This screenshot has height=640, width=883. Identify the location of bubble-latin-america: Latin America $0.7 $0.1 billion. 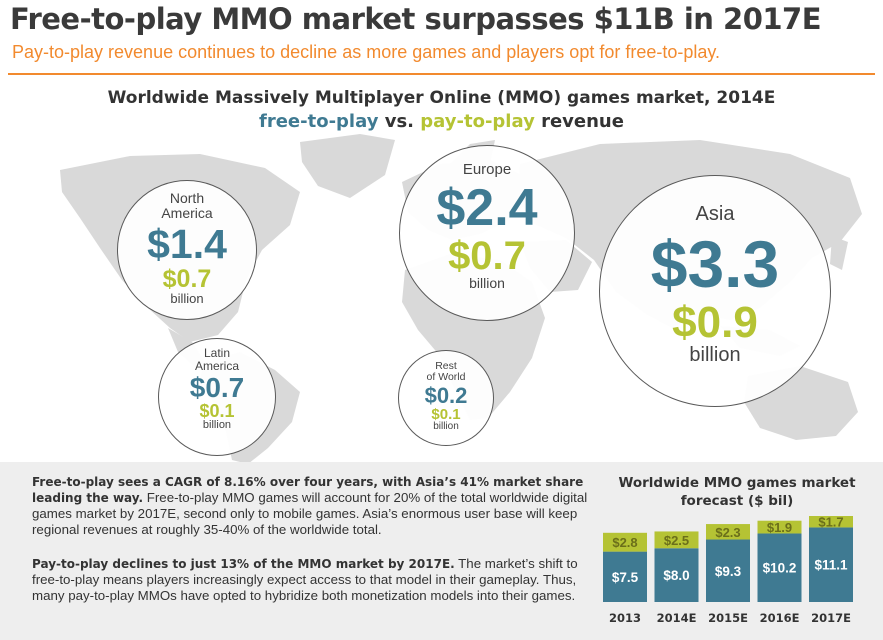
(217, 397).